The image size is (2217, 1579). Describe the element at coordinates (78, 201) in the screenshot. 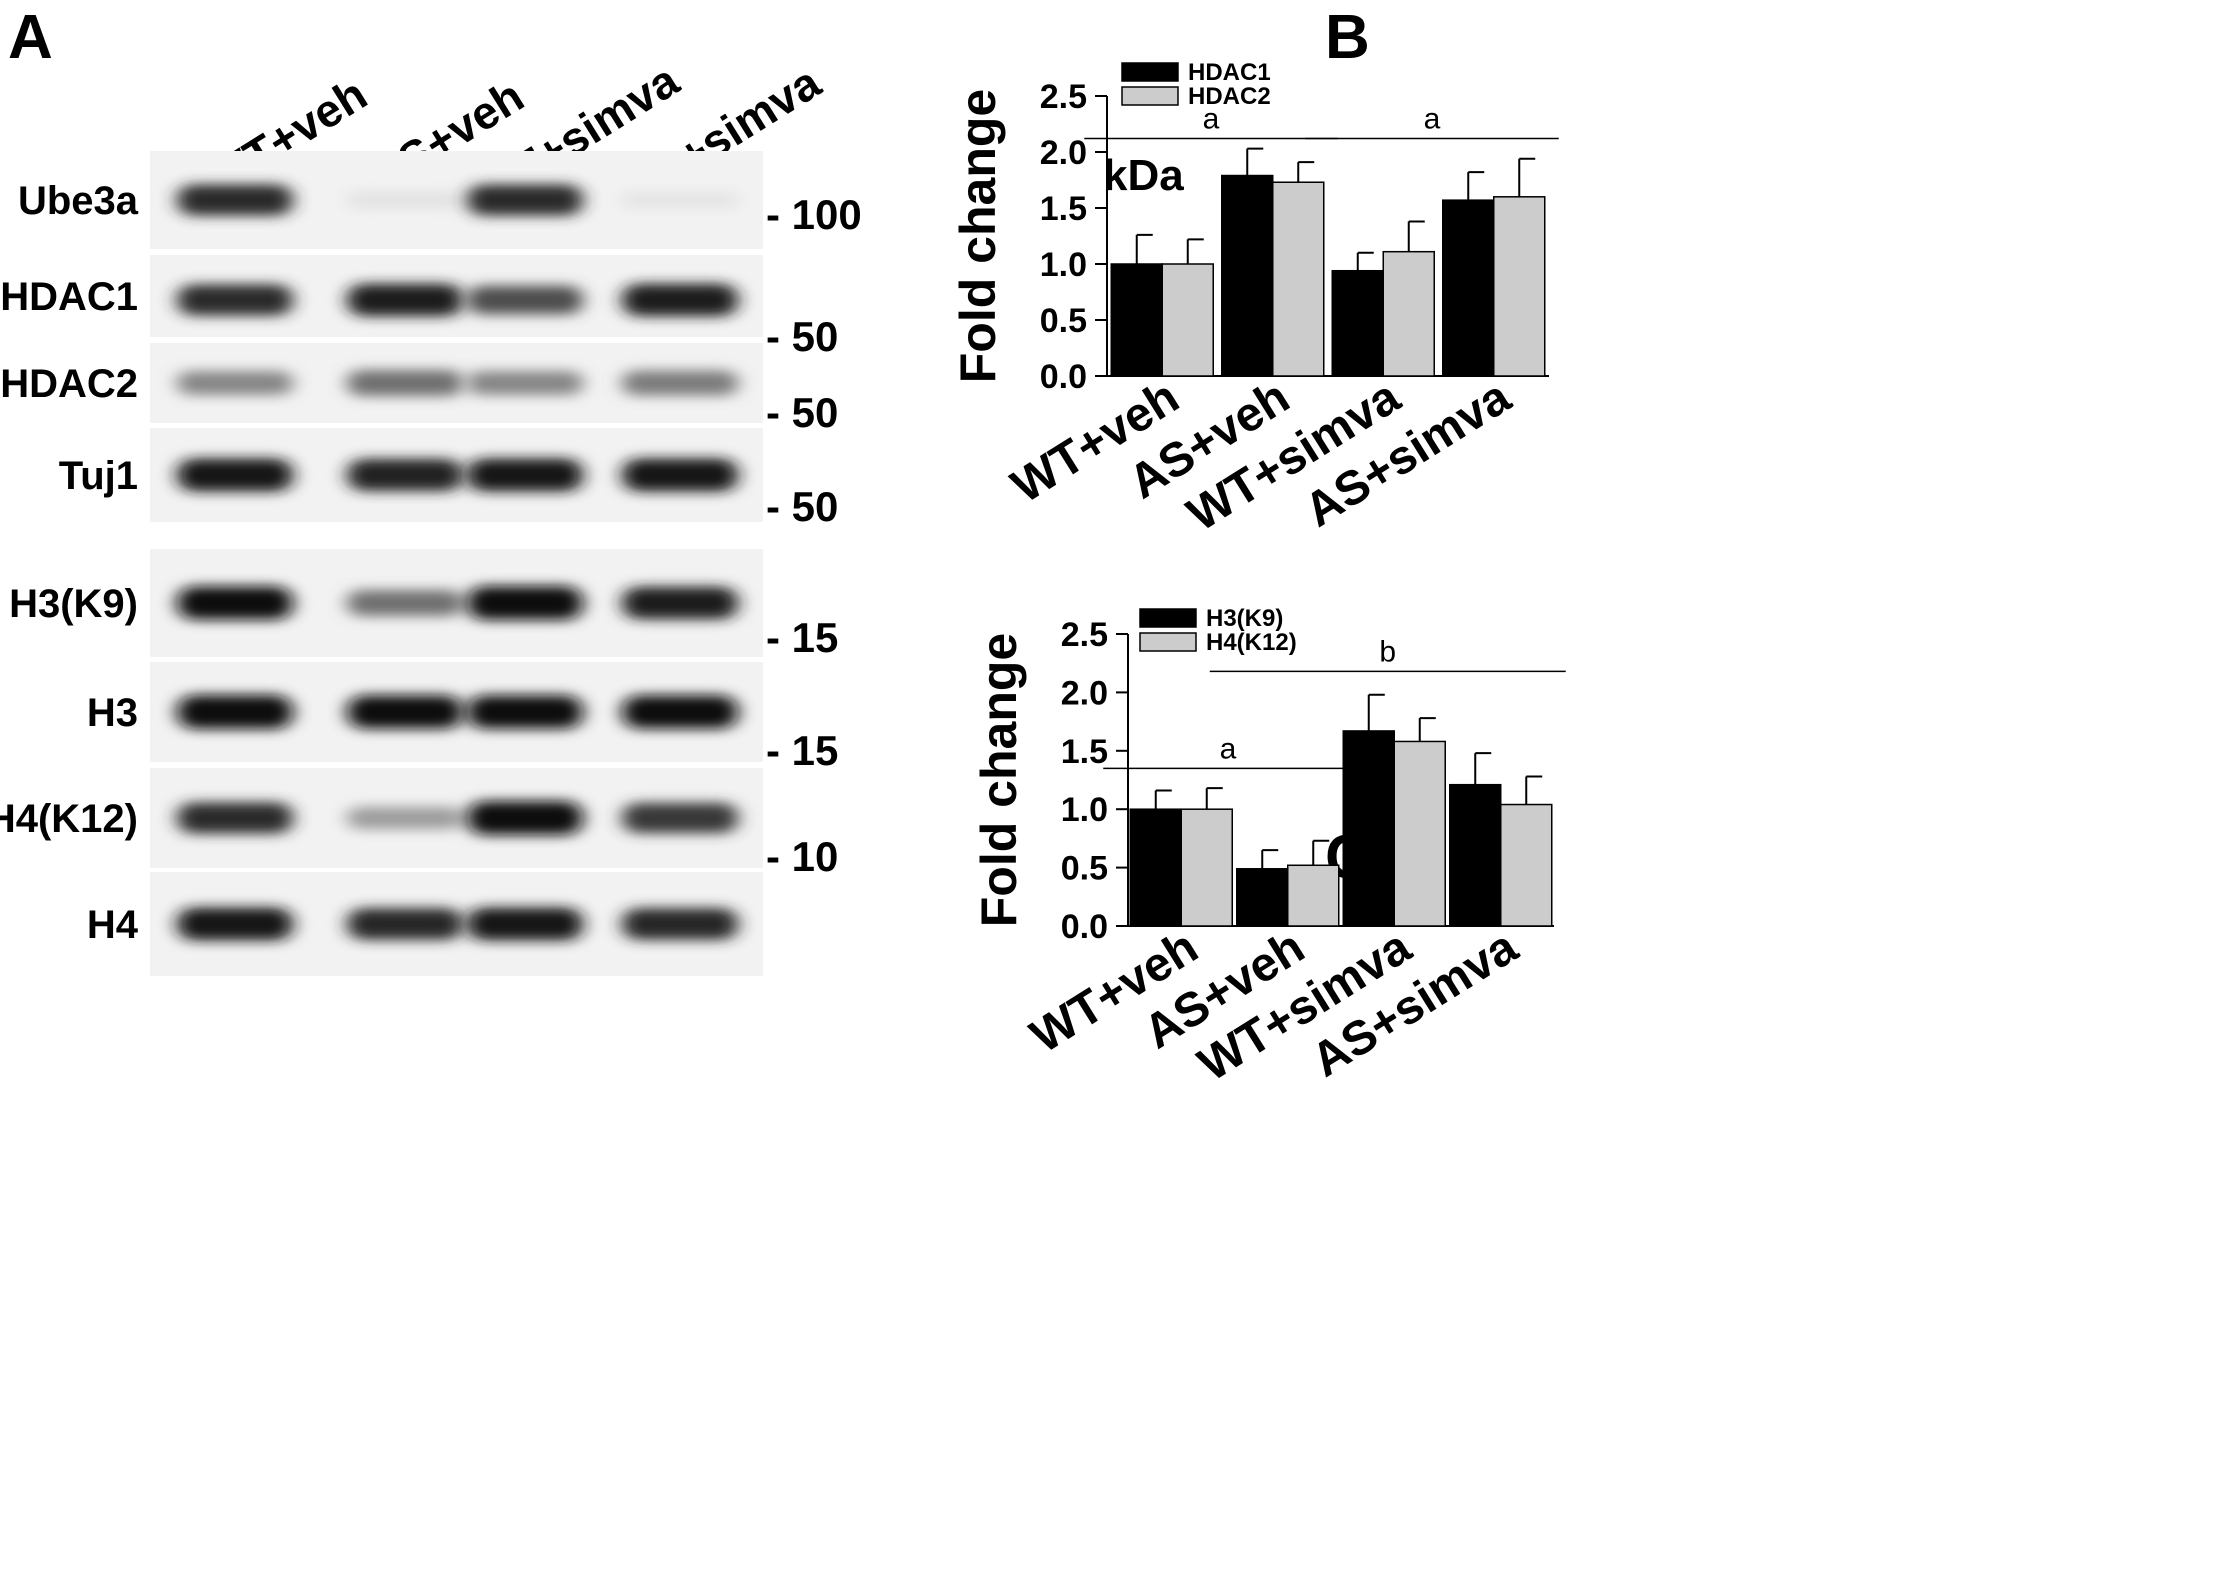

I see `row-label: Ube3a` at that location.